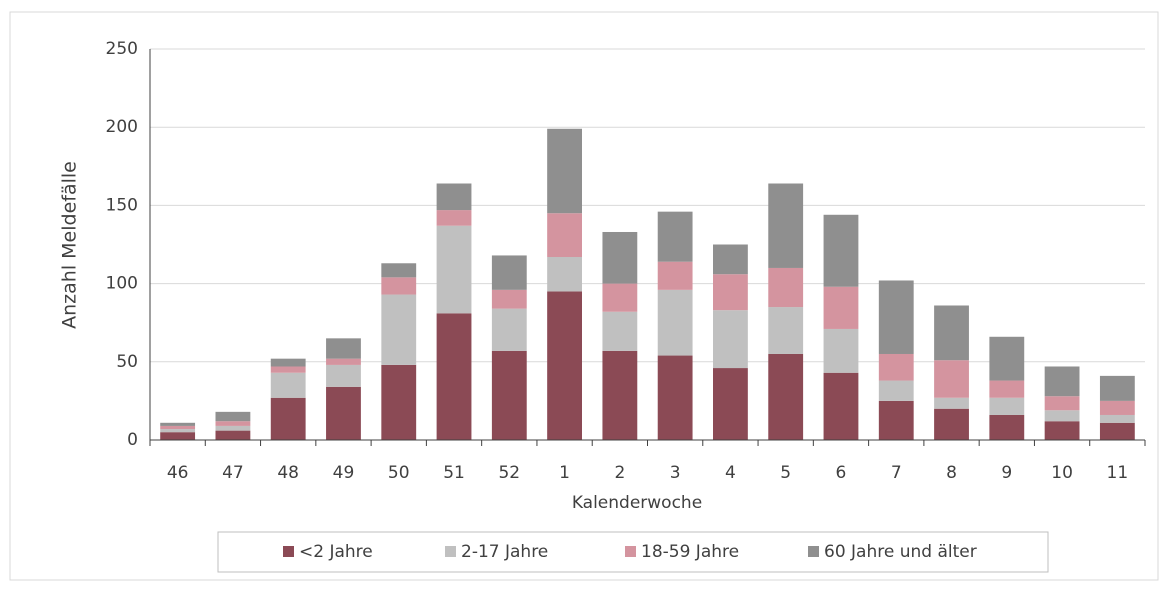  Describe the element at coordinates (619, 473) in the screenshot. I see `x-tick-label: 2` at that location.